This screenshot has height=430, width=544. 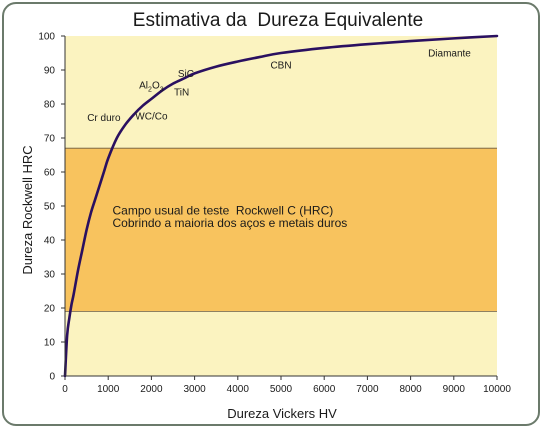 I want to click on annotation-label-5: CBN, so click(x=280, y=65).